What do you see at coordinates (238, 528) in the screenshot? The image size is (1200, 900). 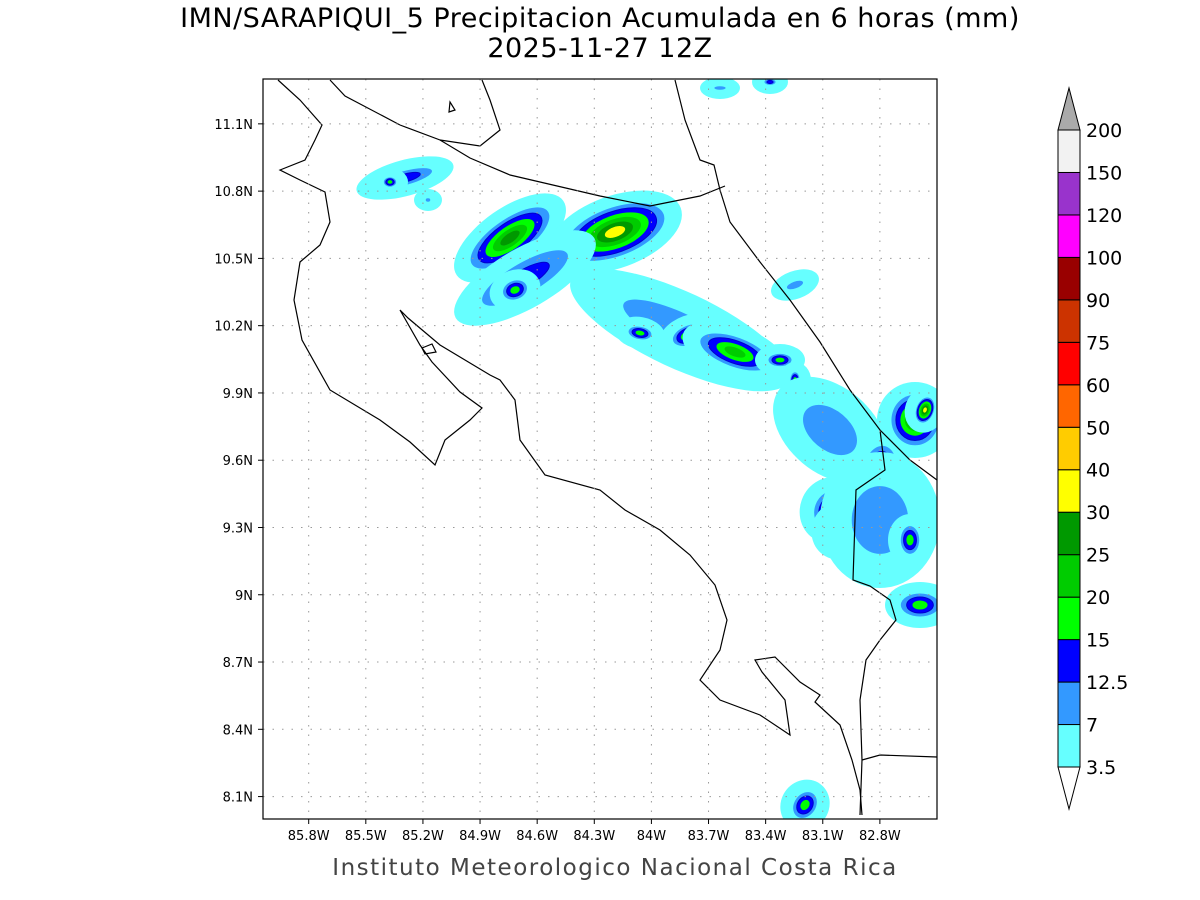 I see `lat-tick-label: 9.3N` at bounding box center [238, 528].